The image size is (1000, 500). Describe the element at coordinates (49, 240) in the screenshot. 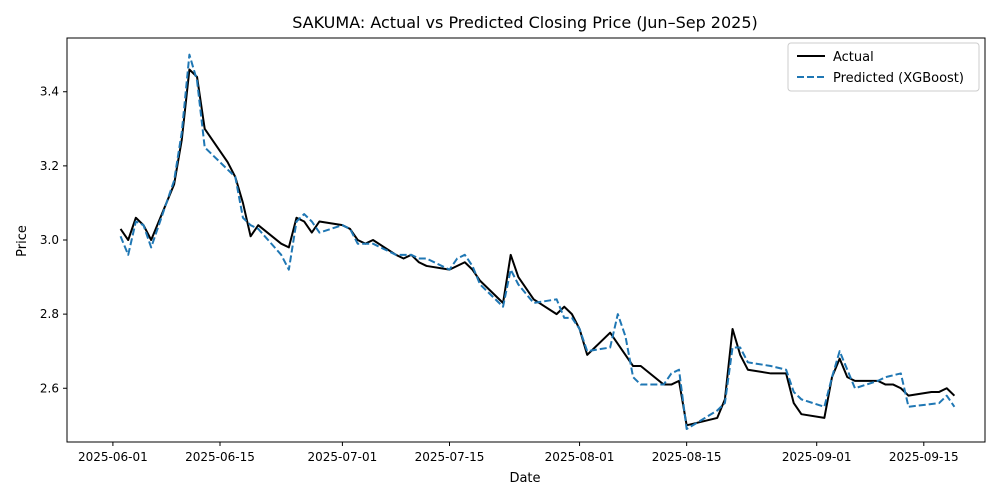

I see `y-tick-label: 3.0` at that location.